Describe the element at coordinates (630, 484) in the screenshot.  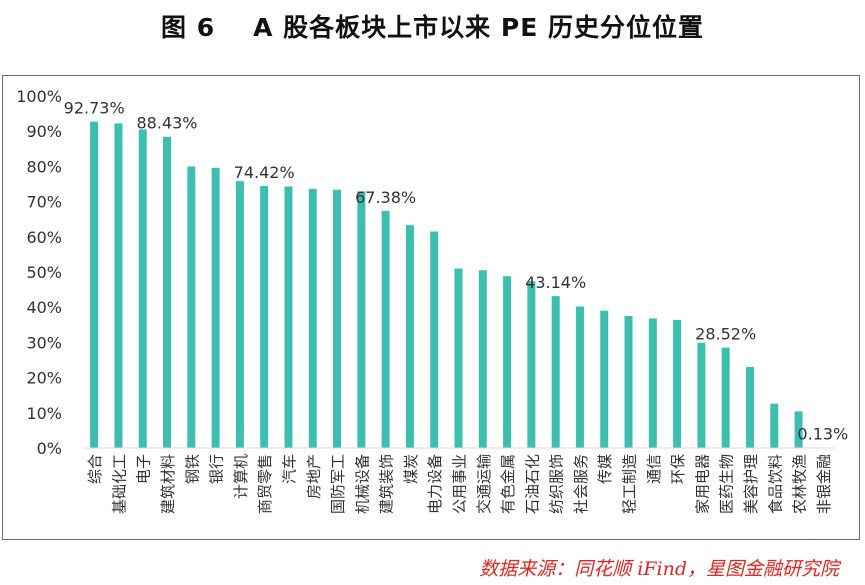
I see `x-tick-label: 轻工制造` at that location.